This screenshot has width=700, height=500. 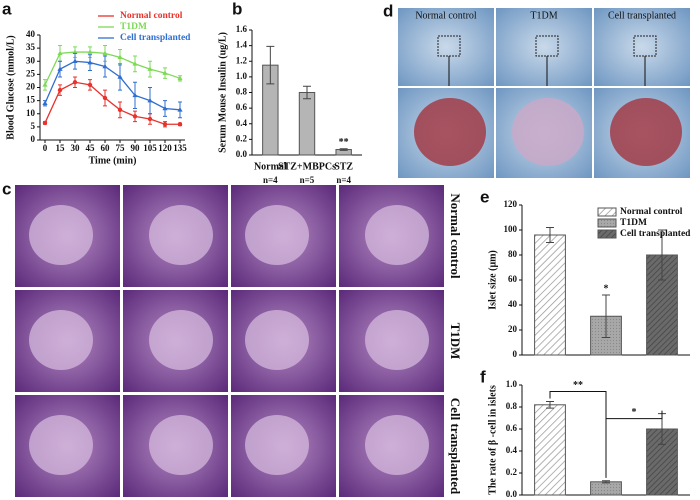 I want to click on x-tick-label: 0, so click(x=45, y=148).